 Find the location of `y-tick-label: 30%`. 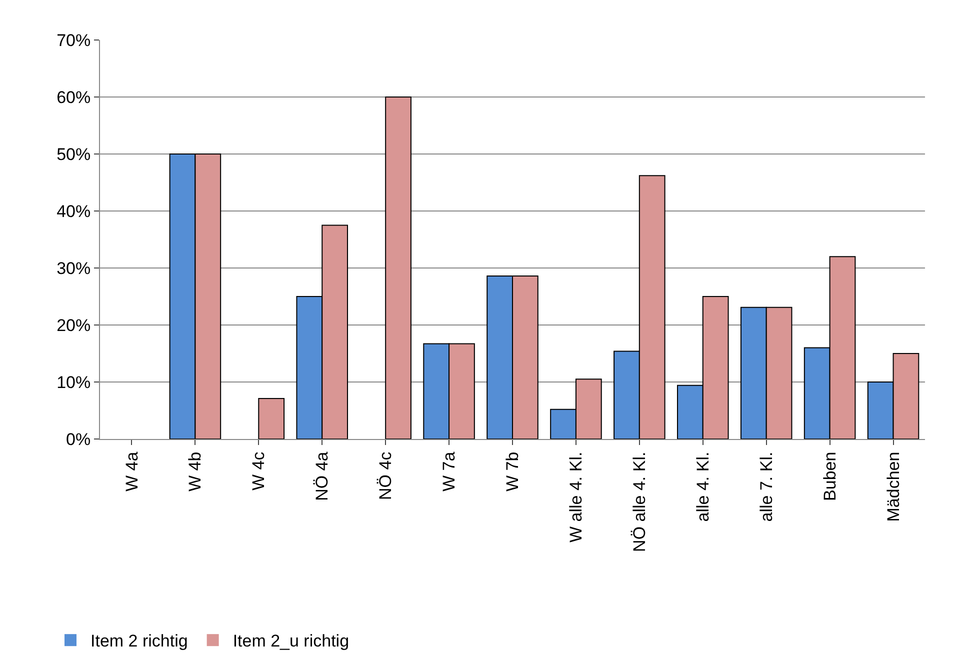

y-tick-label: 30% is located at coordinates (73, 268).